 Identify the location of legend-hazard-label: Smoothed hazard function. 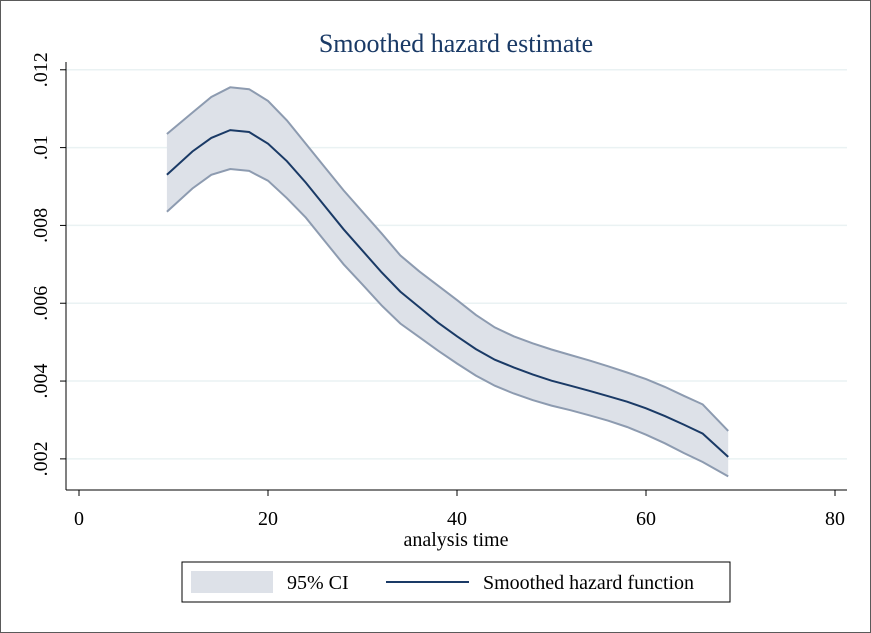
(588, 583).